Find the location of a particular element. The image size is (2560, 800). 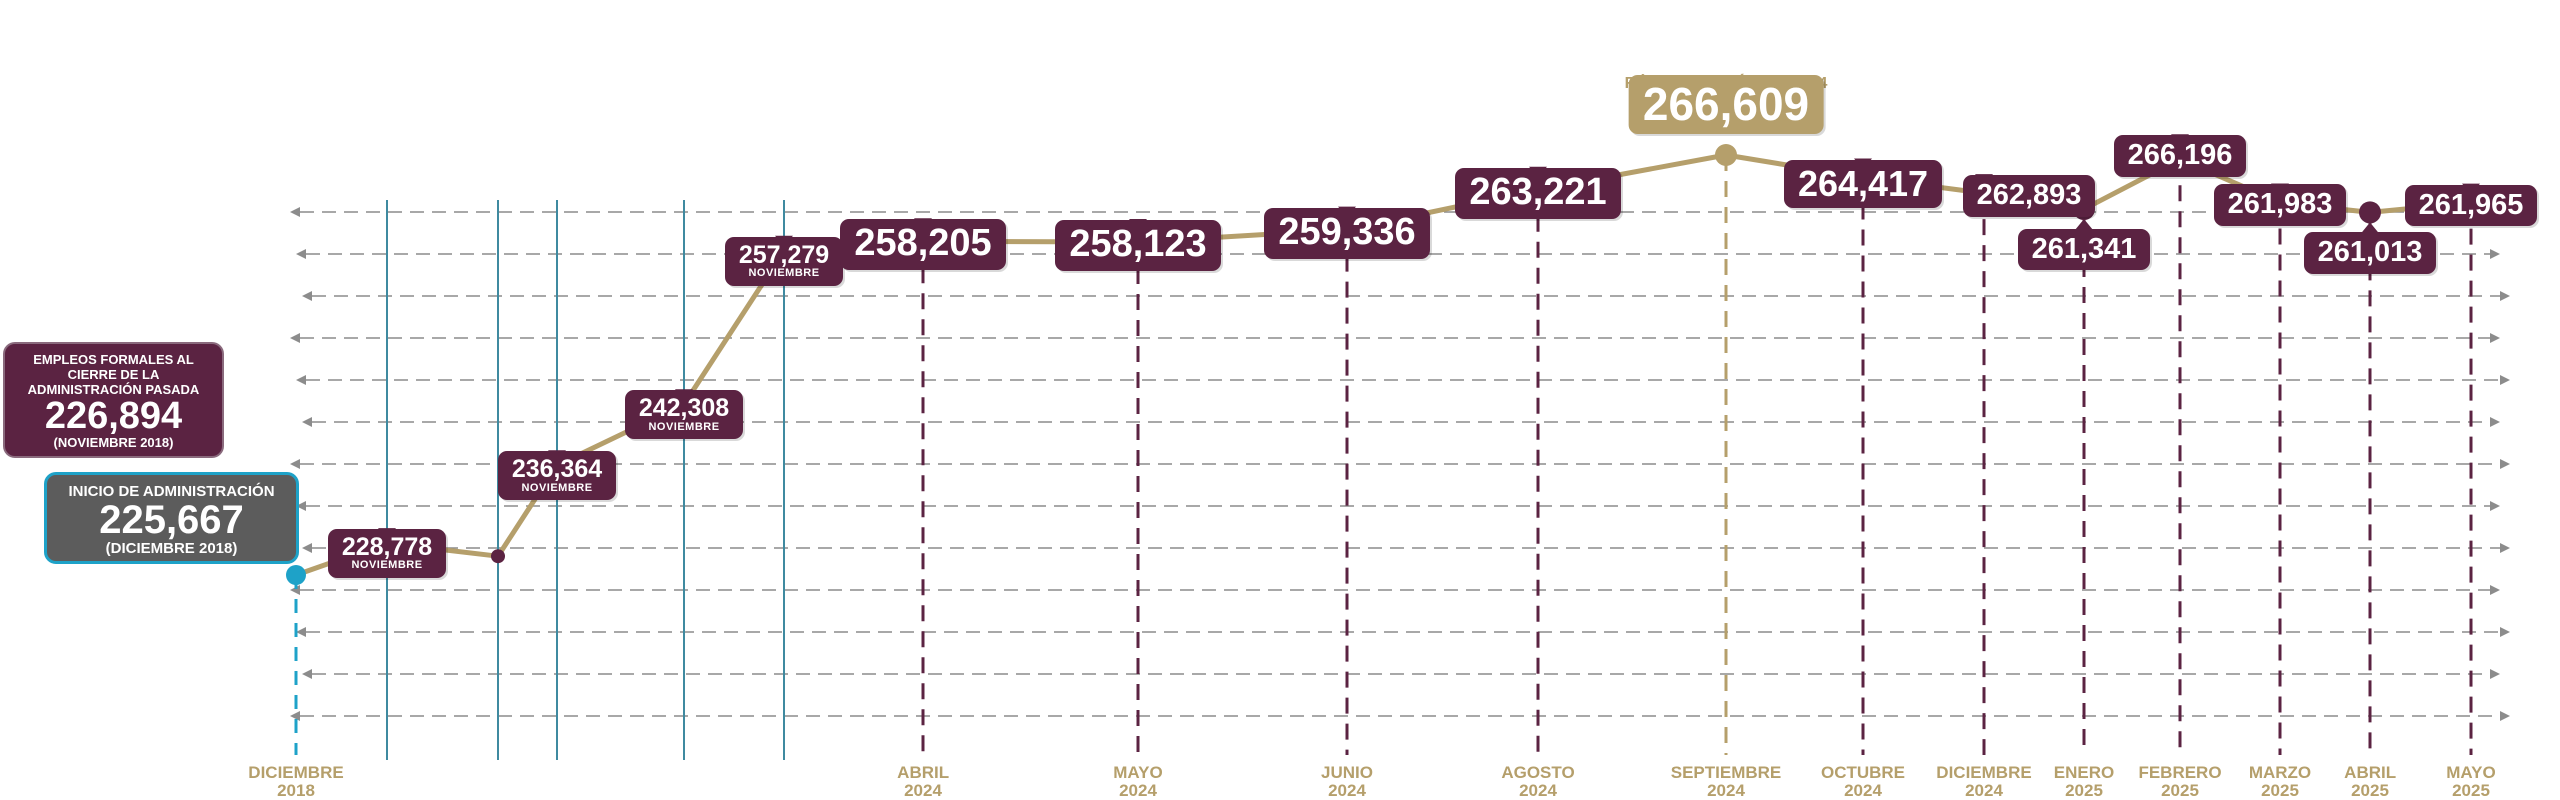

value-label: 258,205 is located at coordinates (923, 243).